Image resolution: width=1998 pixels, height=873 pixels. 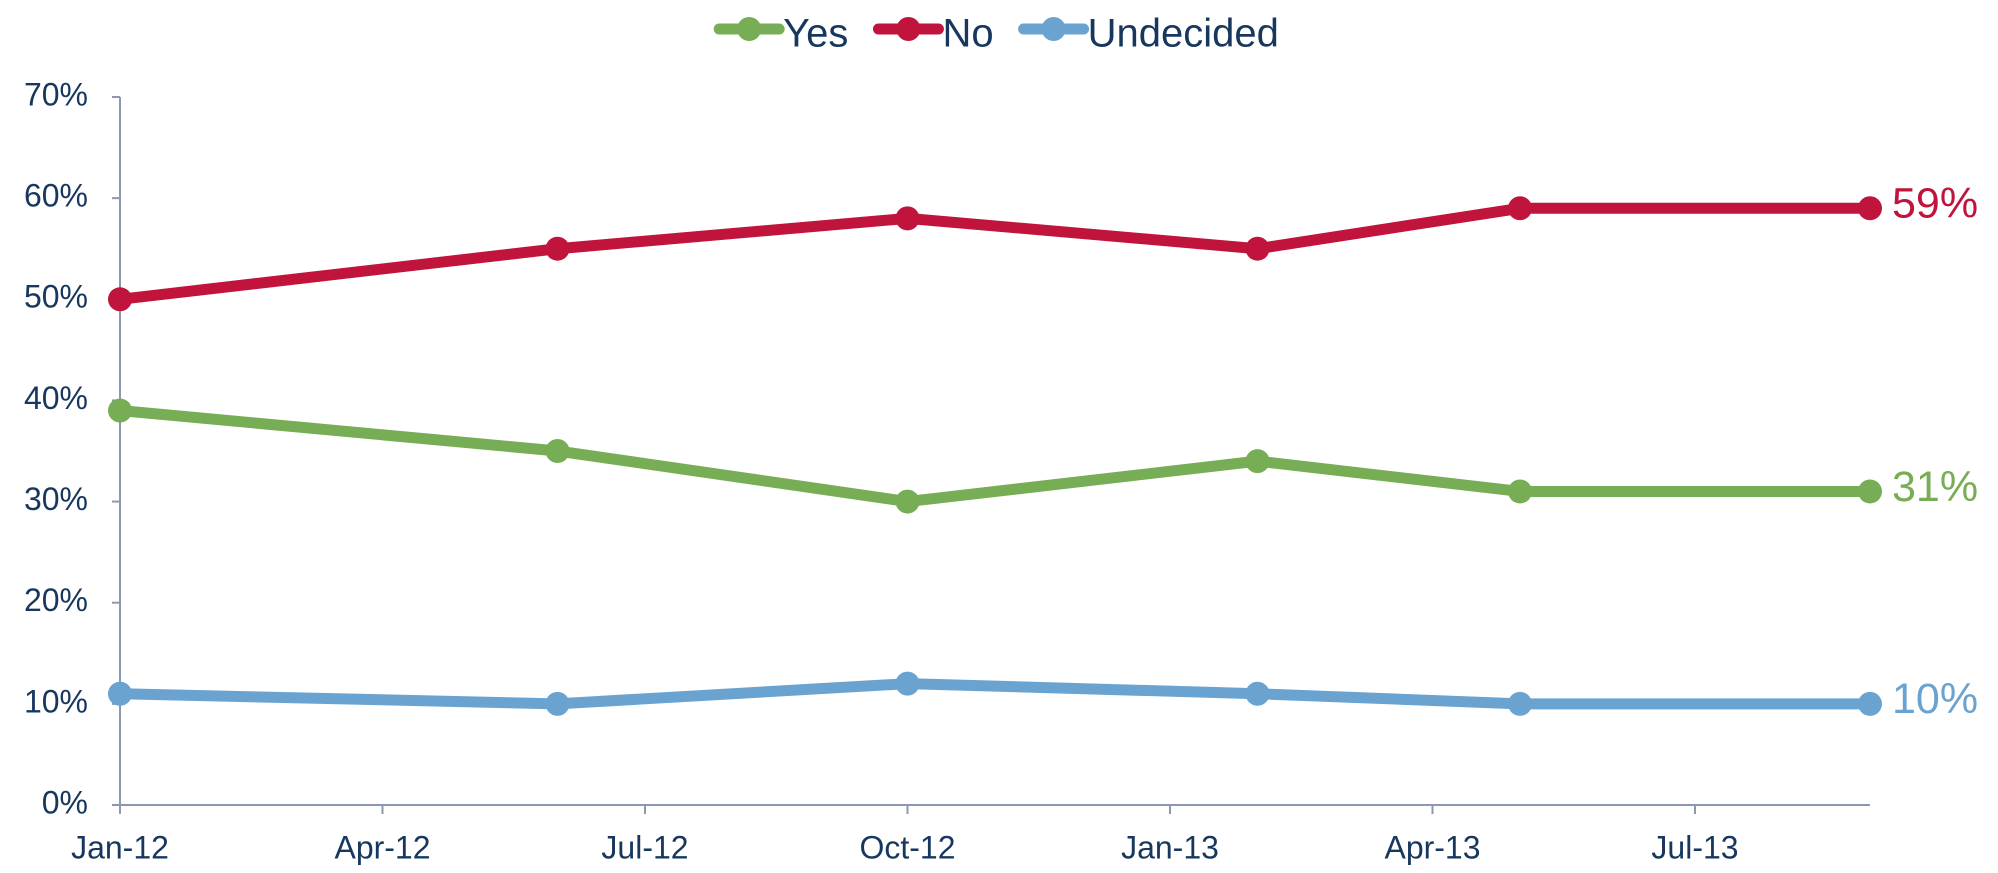 I want to click on x-tick-label: Oct-12, so click(x=907, y=847).